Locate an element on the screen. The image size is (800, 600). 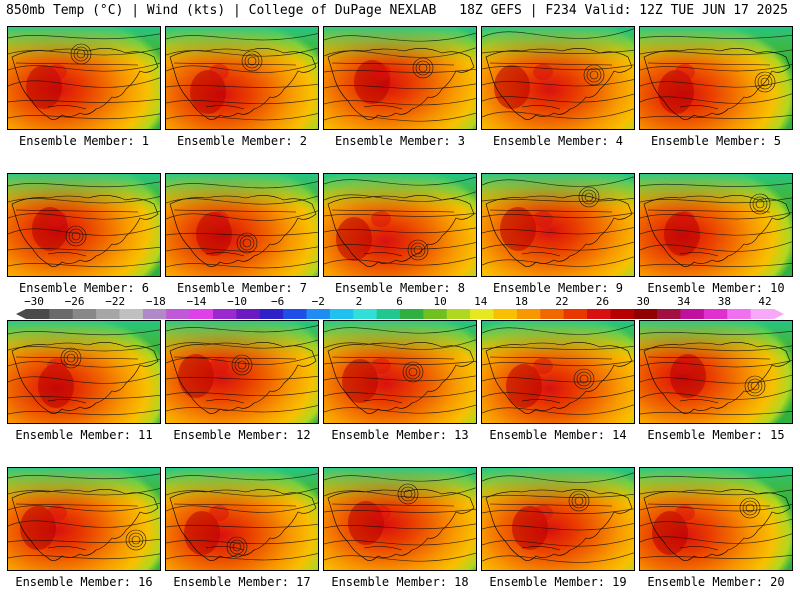
ensemble-member-label: Ensemble Member: 17 is located at coordinates (242, 582).